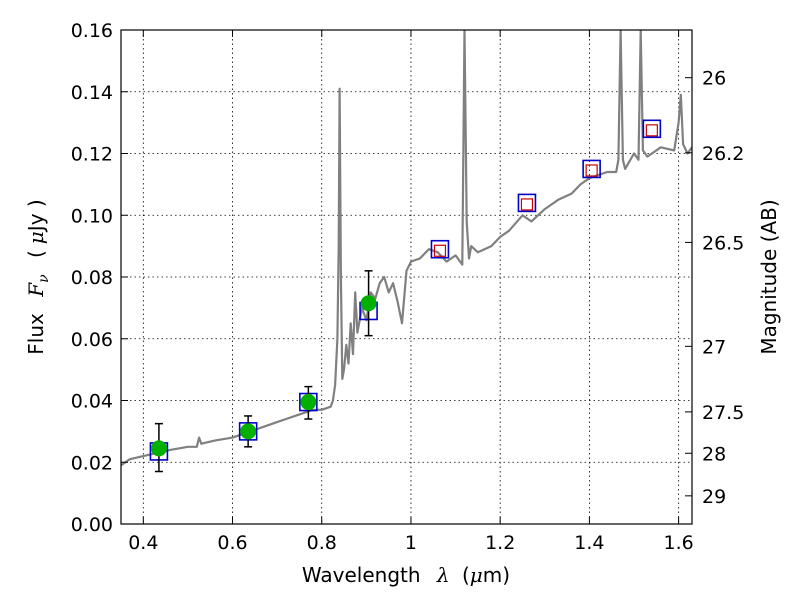 The image size is (800, 600). Describe the element at coordinates (92, 216) in the screenshot. I see `y-tick-label: 0.10` at that location.